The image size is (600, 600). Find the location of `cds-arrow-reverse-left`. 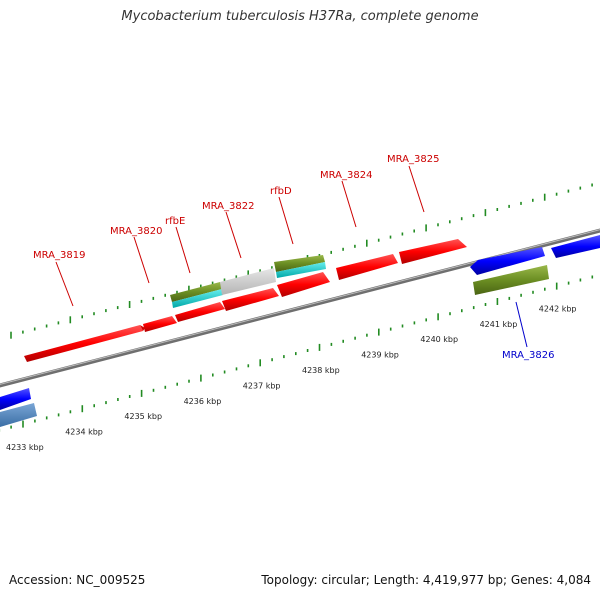

cds-arrow-reverse-left is located at coordinates (15, 399).